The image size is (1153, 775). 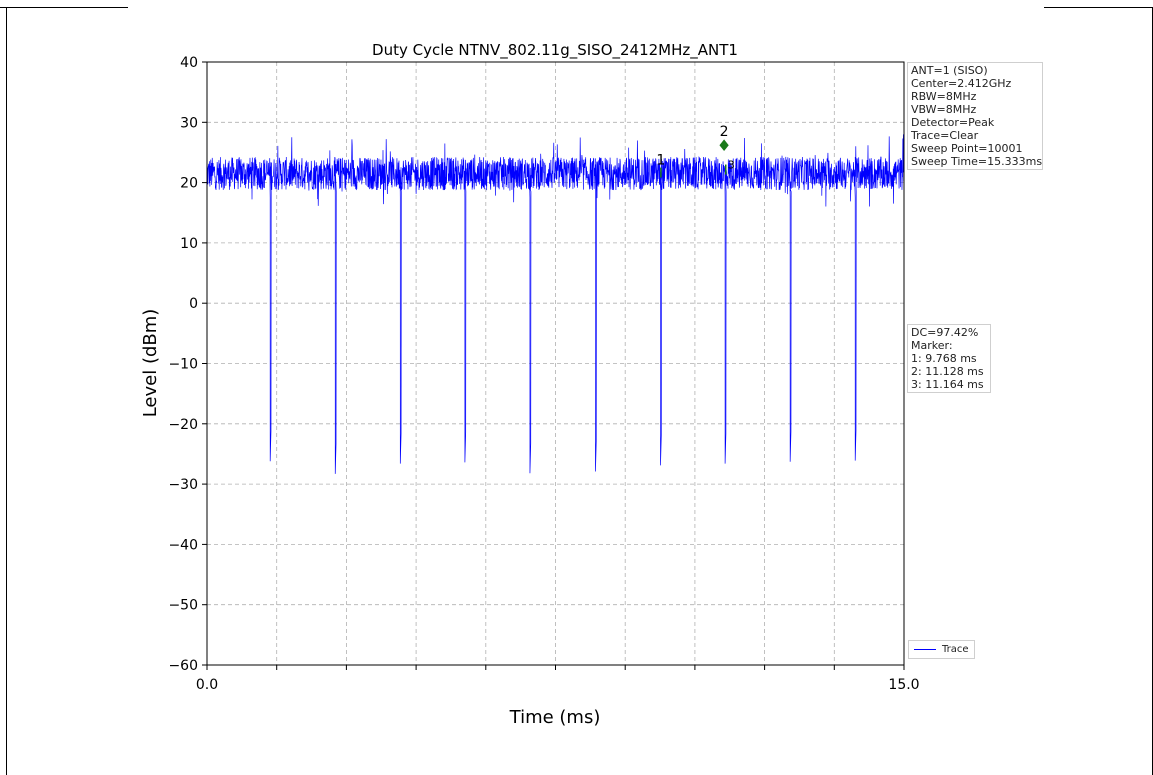 I want to click on y-tick-label: −30, so click(x=183, y=485).